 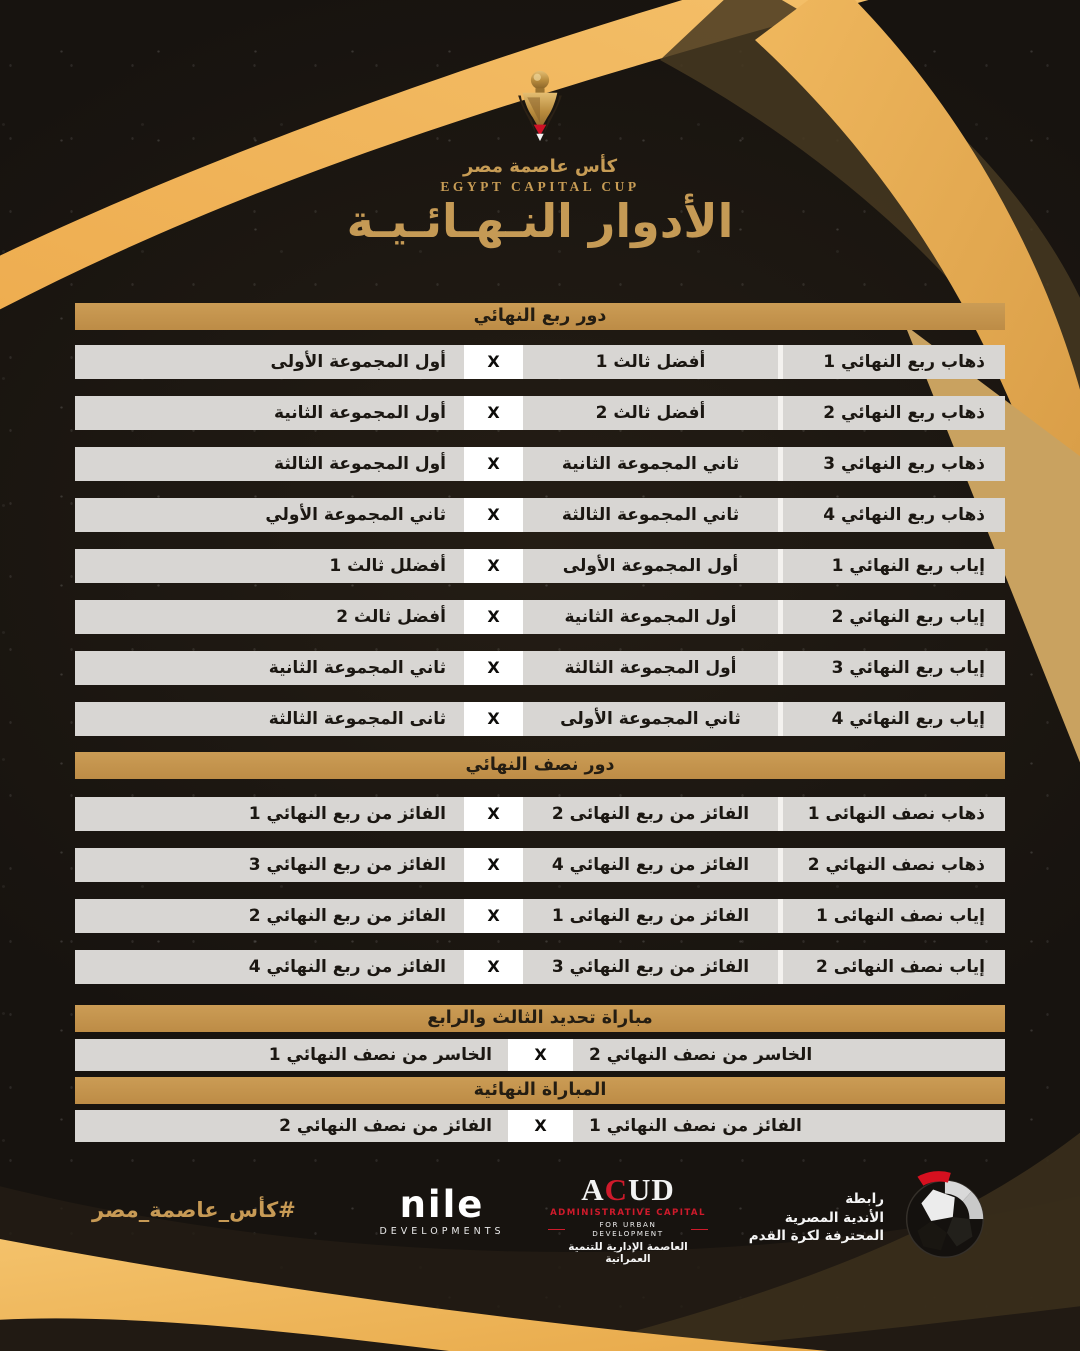 What do you see at coordinates (269, 413) in the screenshot?
I see `team2-cell: أول المجموعة الثانية` at bounding box center [269, 413].